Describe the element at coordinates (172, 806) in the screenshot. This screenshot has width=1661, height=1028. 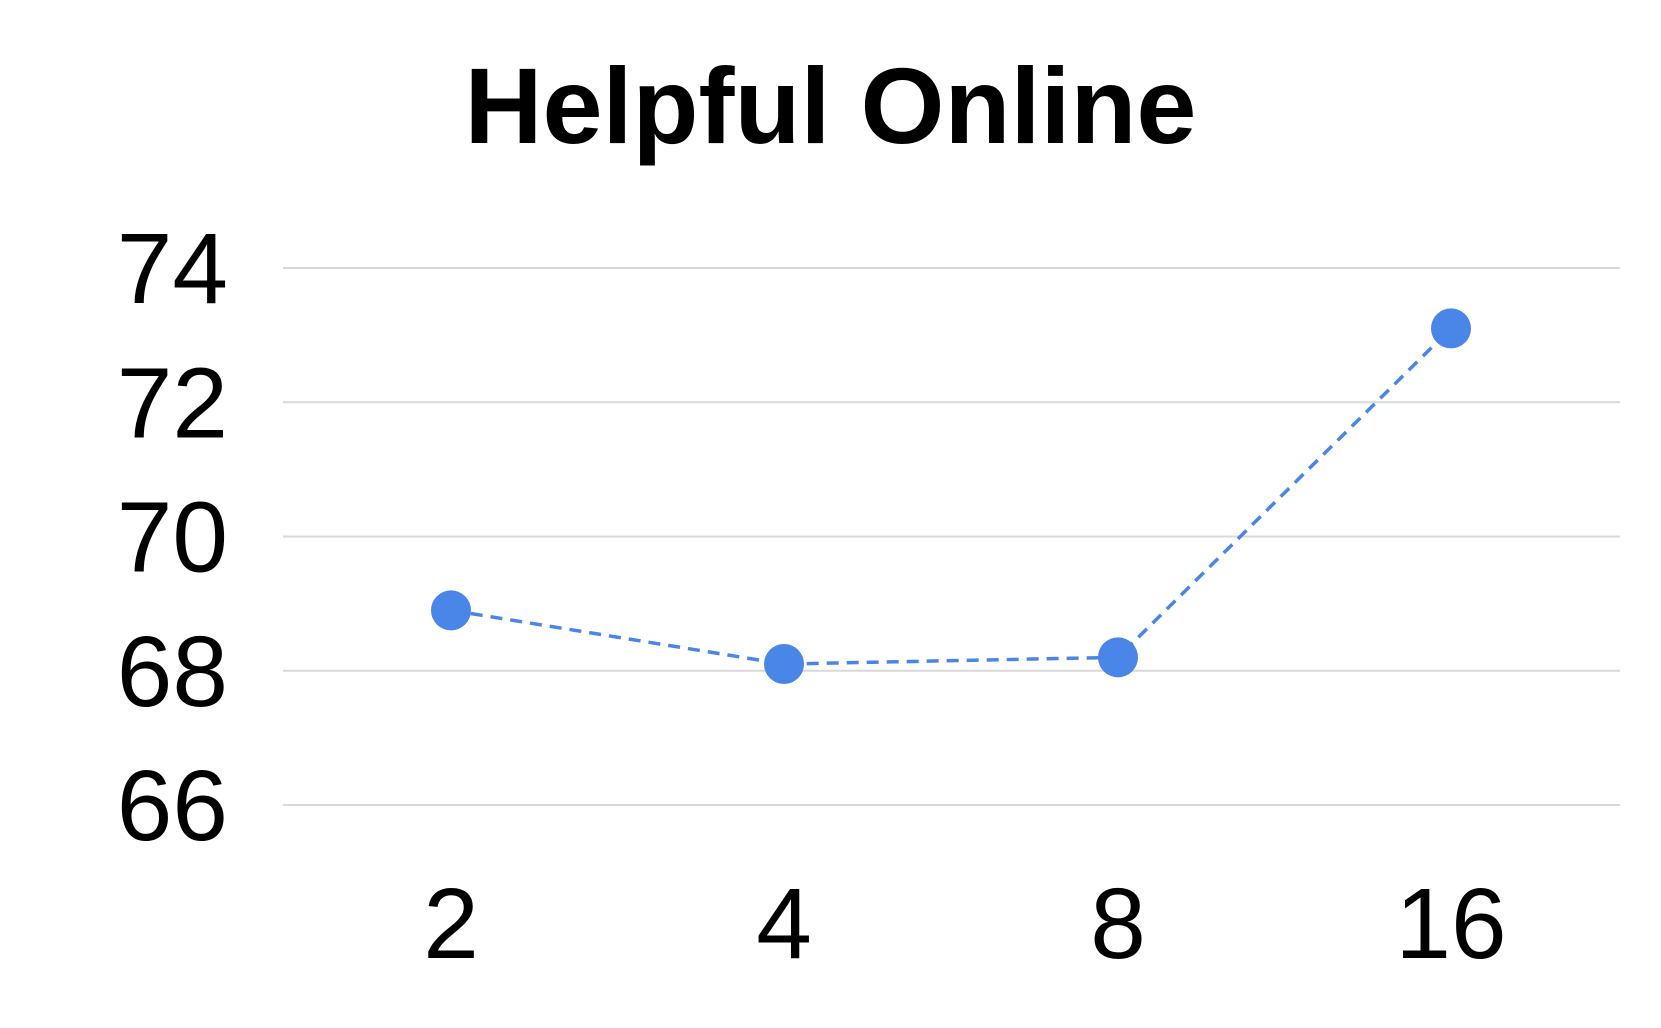
I see `y-tick-label: 66` at that location.